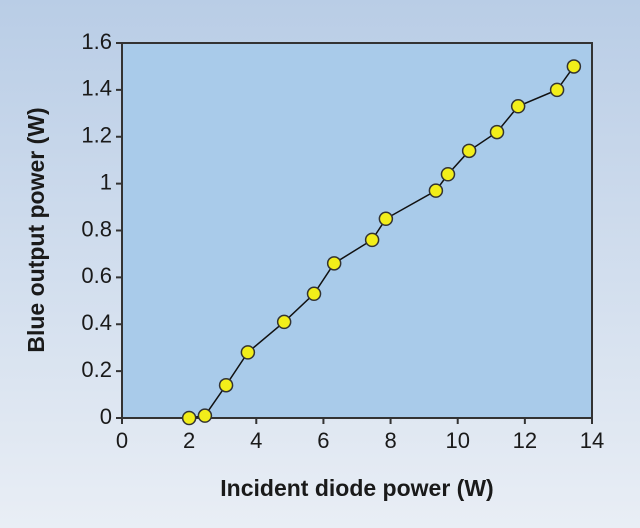 This screenshot has width=640, height=528. Describe the element at coordinates (96, 88) in the screenshot. I see `y-tick-label: 1.4` at that location.